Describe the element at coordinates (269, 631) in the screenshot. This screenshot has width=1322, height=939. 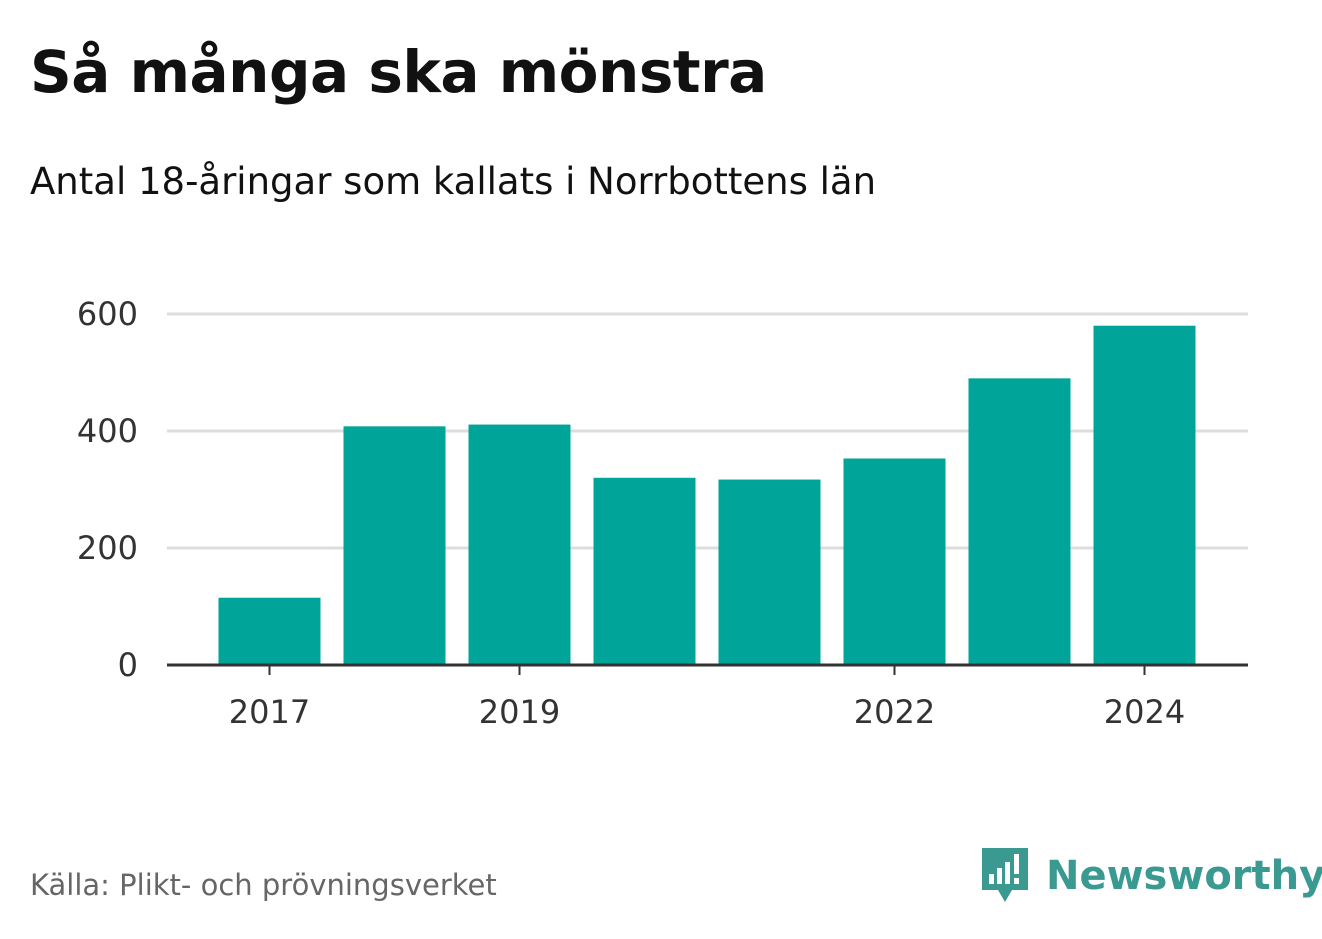
I see `bar-2017` at that location.